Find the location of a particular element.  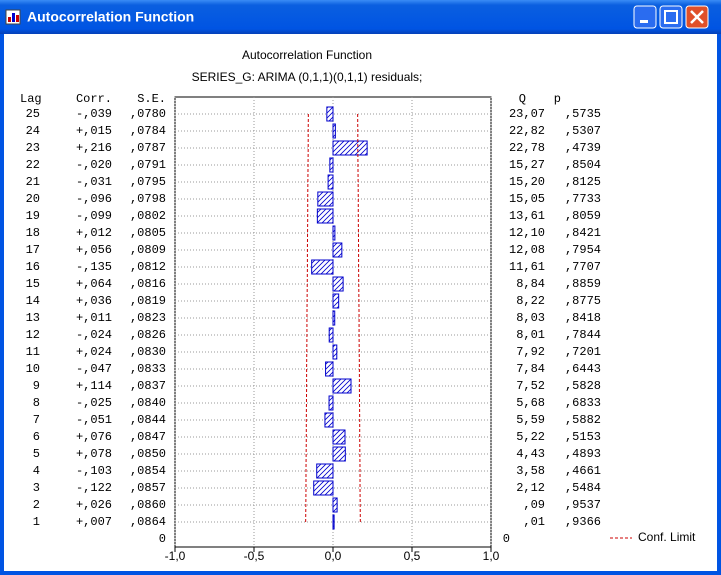

column-header: Lag is located at coordinates (31, 99).